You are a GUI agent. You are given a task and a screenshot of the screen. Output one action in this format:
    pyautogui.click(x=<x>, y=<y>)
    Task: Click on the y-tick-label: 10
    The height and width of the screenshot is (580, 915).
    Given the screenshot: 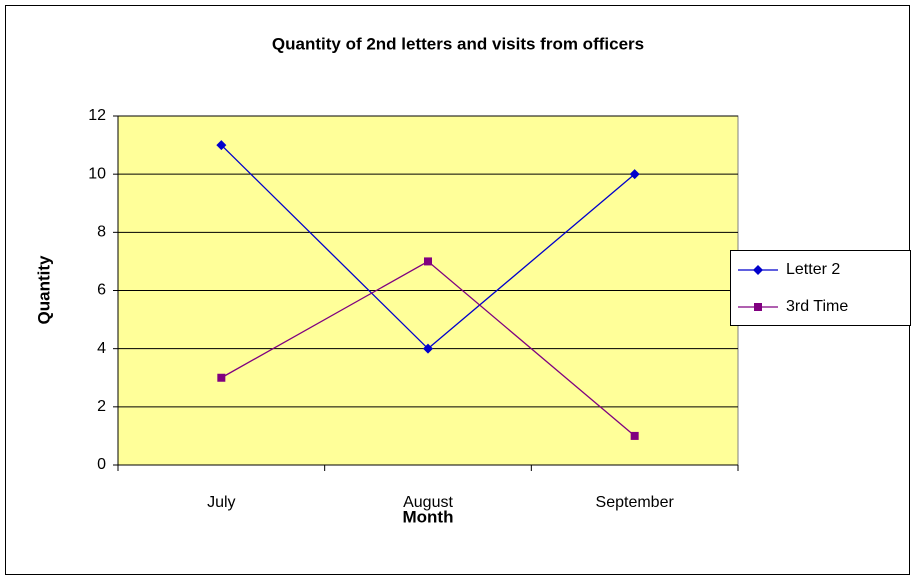 What is the action you would take?
    pyautogui.click(x=97, y=173)
    